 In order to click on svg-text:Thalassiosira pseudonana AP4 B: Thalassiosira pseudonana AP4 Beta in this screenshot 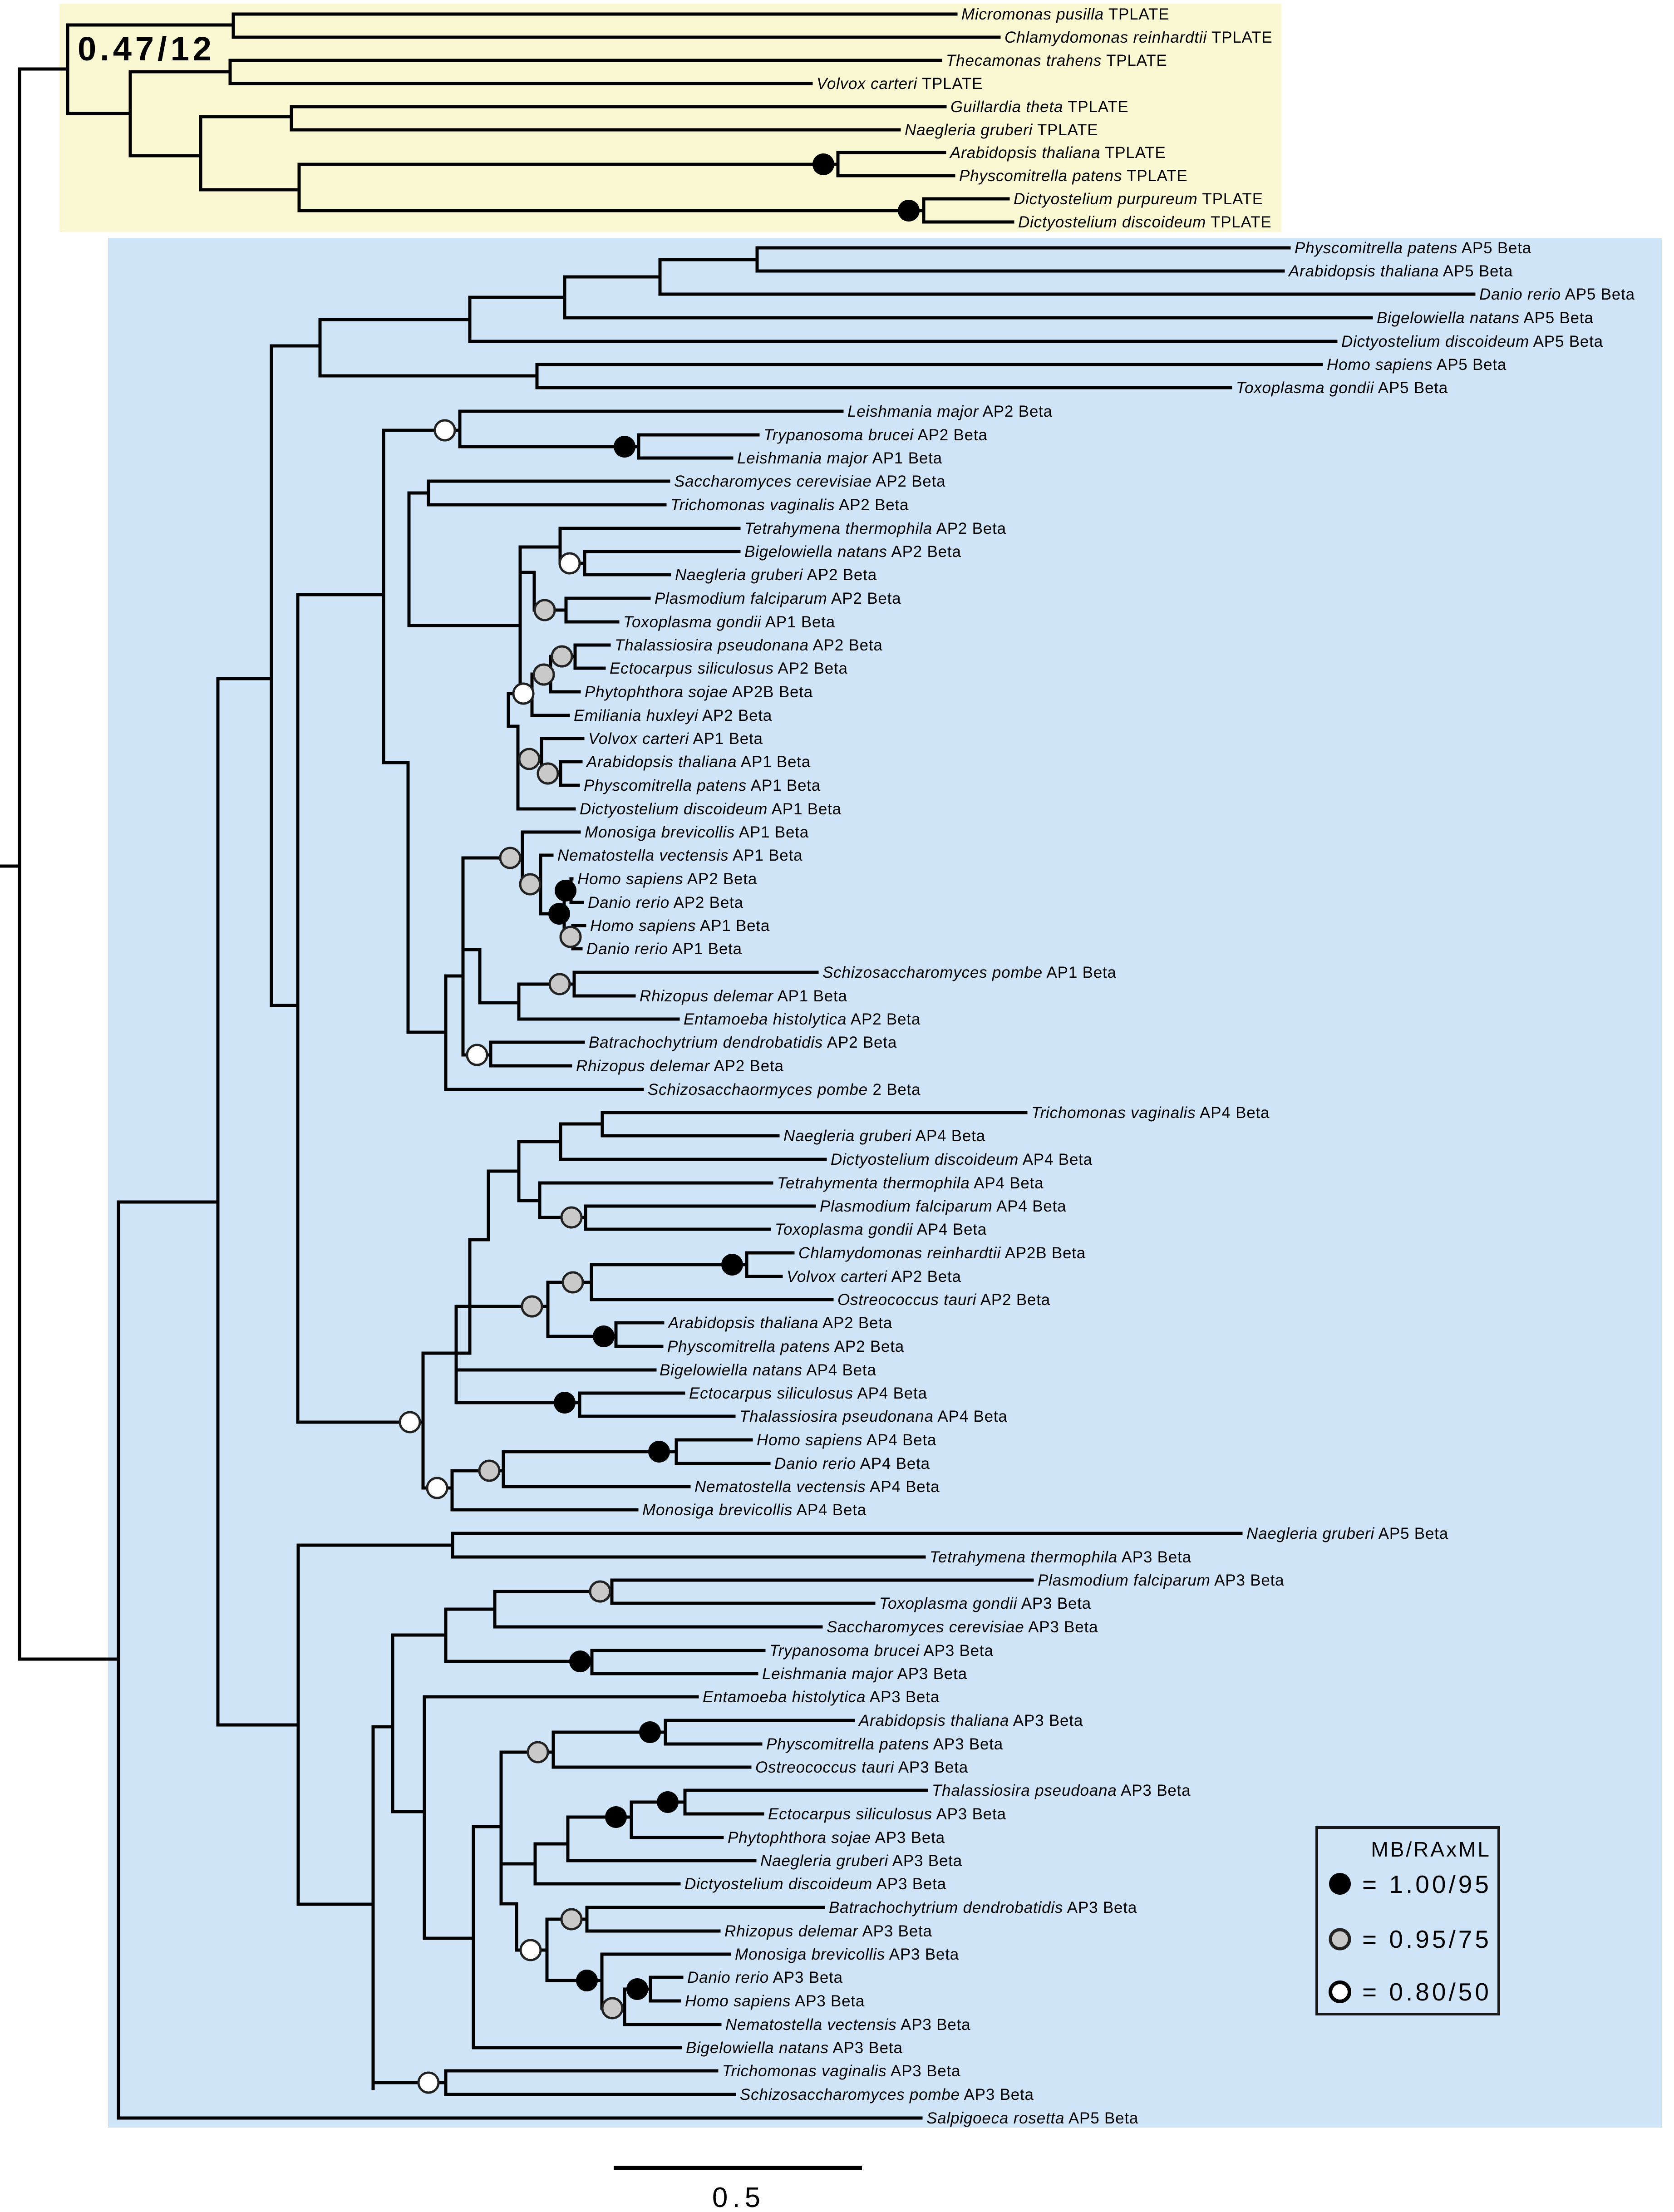, I will do `click(874, 1416)`.